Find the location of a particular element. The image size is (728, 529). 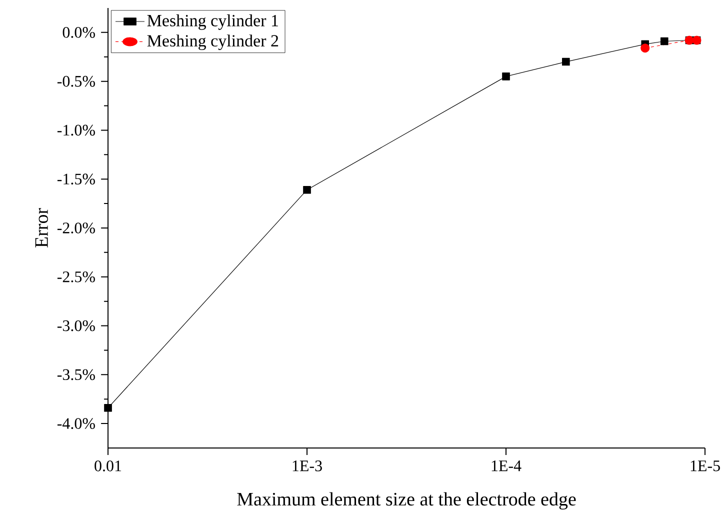

y-tick-label: -3.0% is located at coordinates (76, 326).